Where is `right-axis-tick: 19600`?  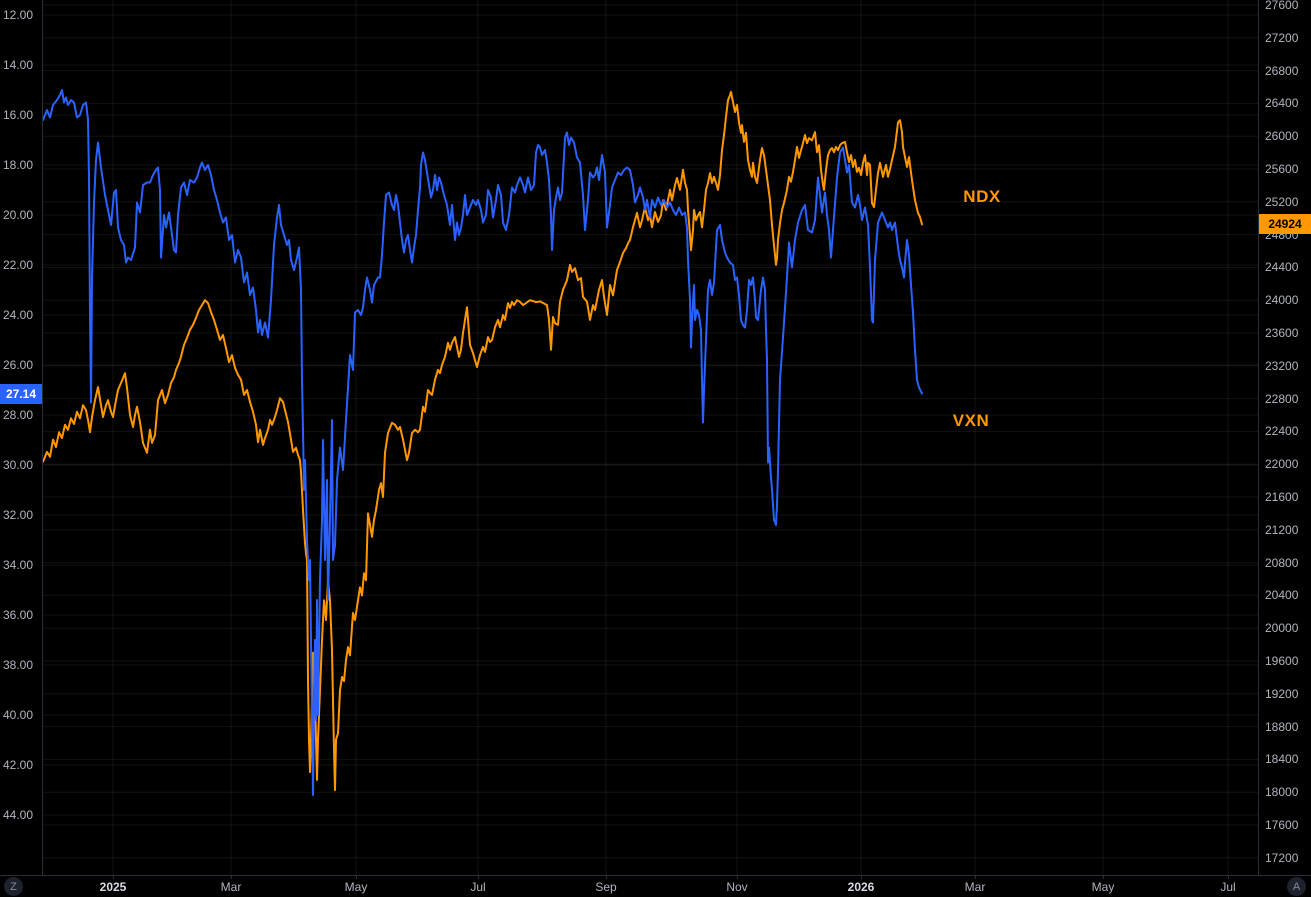 right-axis-tick: 19600 is located at coordinates (1282, 661).